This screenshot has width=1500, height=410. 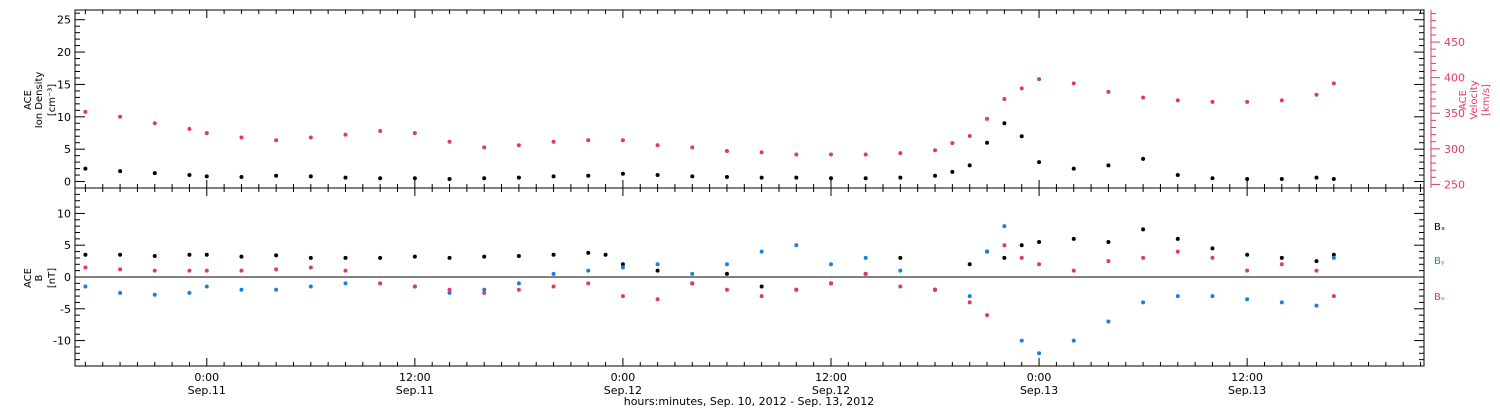 What do you see at coordinates (1463, 100) in the screenshot?
I see `panel1-right-label-line1: ACE` at bounding box center [1463, 100].